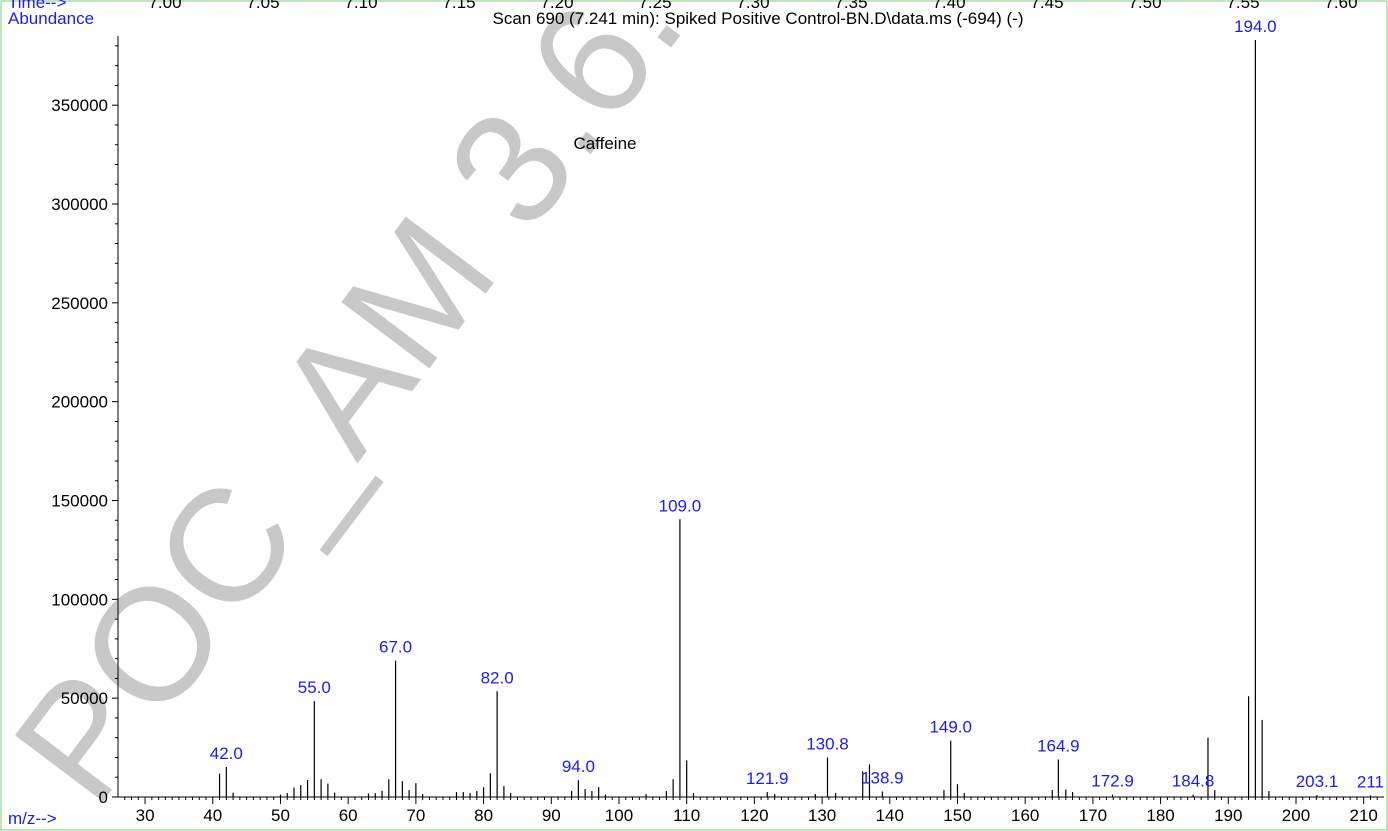 The image size is (1388, 831). What do you see at coordinates (1144, 6) in the screenshot?
I see `time-tick-label: 7.50` at bounding box center [1144, 6].